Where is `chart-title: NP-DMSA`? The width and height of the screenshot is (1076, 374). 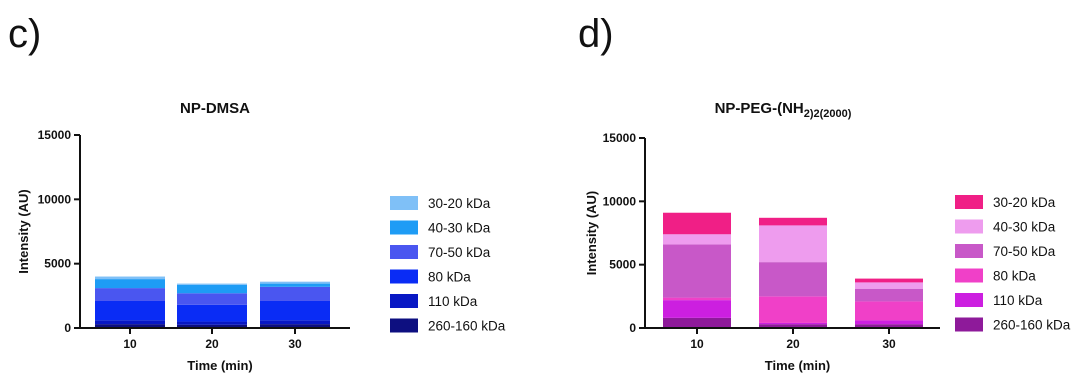
chart-title: NP-DMSA is located at coordinates (215, 108).